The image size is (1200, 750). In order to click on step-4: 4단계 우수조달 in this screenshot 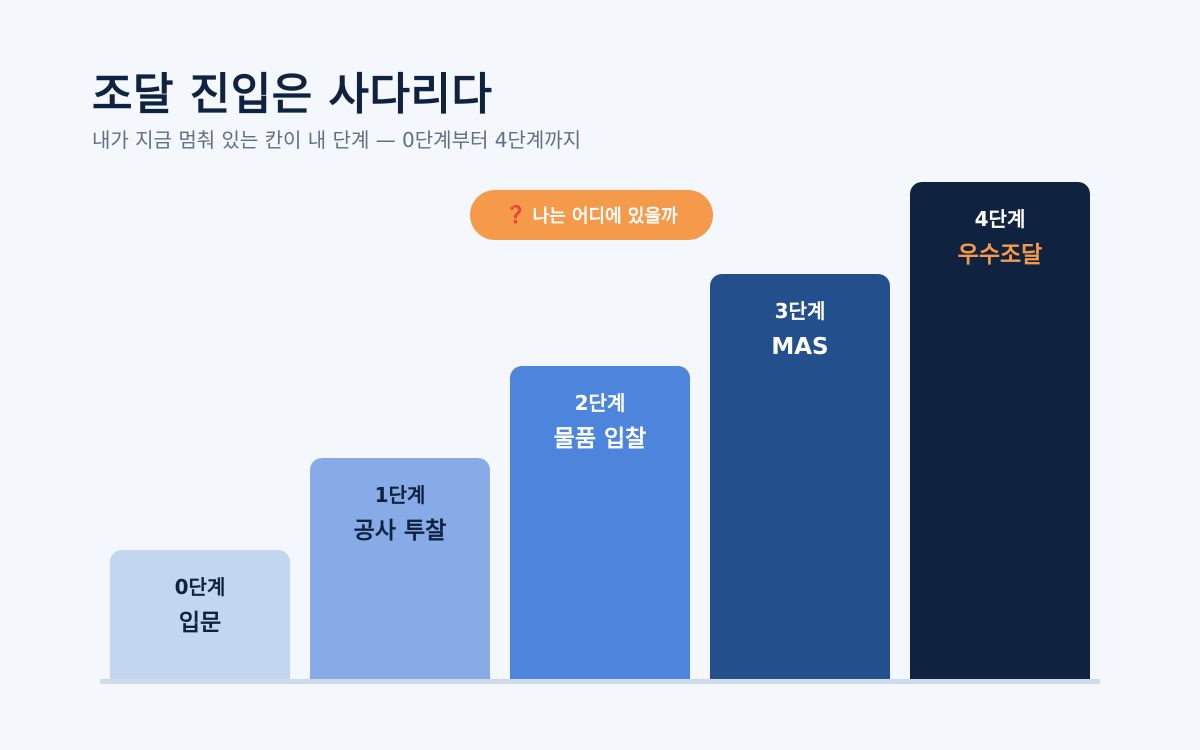, I will do `click(1000, 431)`.